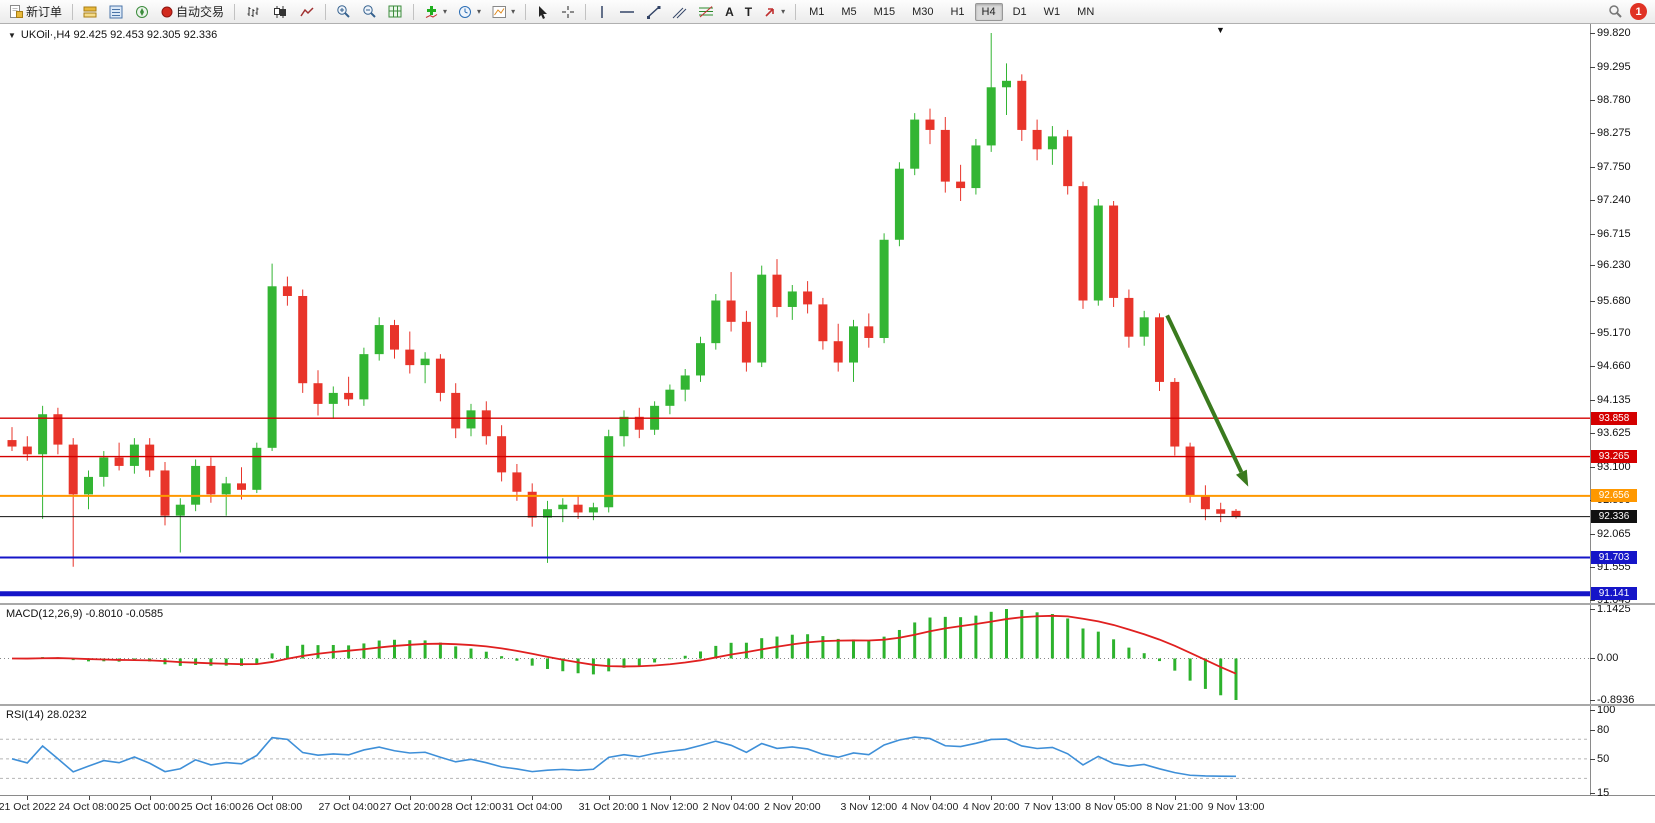 The image size is (1655, 823). Describe the element at coordinates (568, 12) in the screenshot. I see `crosshair-tool-button` at that location.